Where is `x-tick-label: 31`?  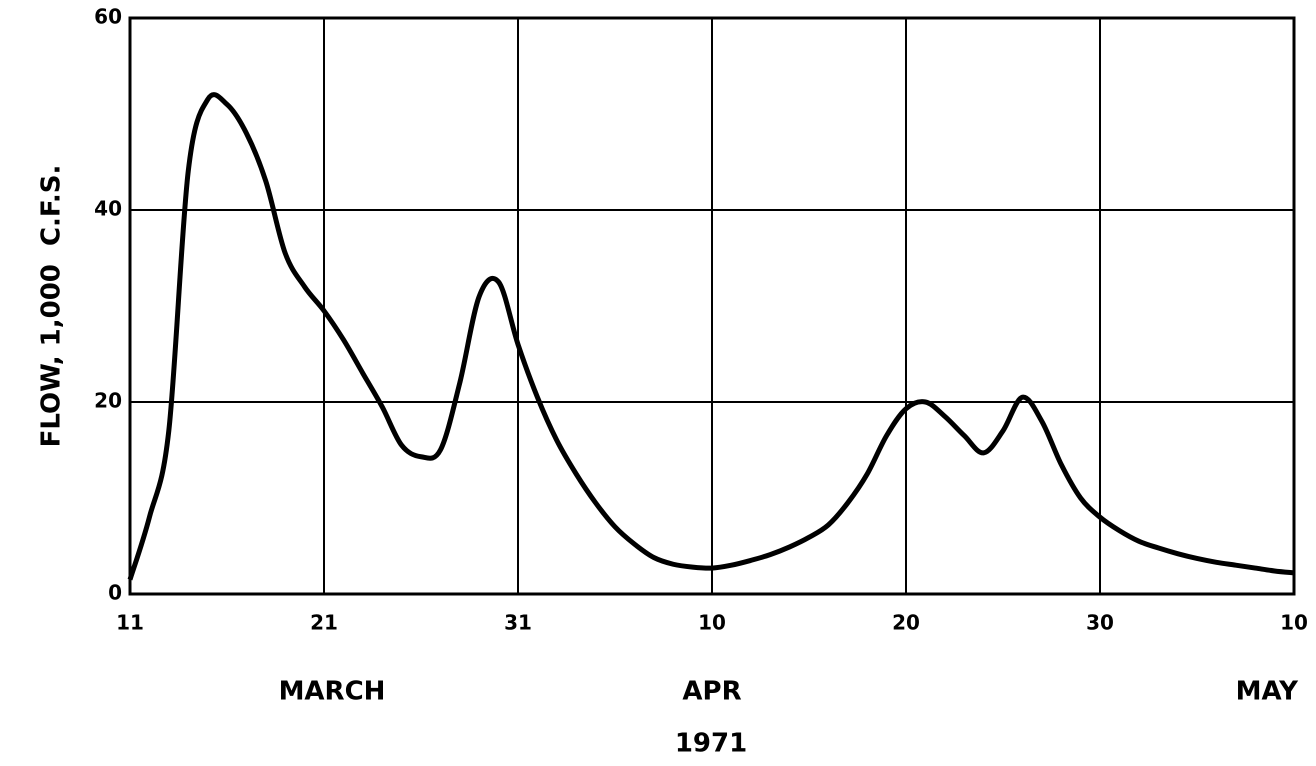 x-tick-label: 31 is located at coordinates (518, 623).